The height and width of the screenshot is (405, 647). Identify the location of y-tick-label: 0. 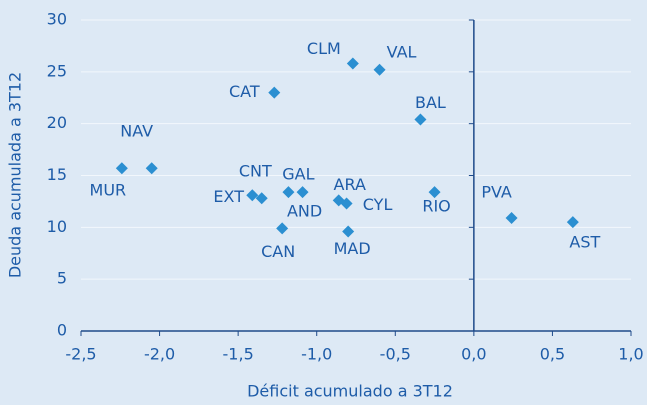
(62, 330).